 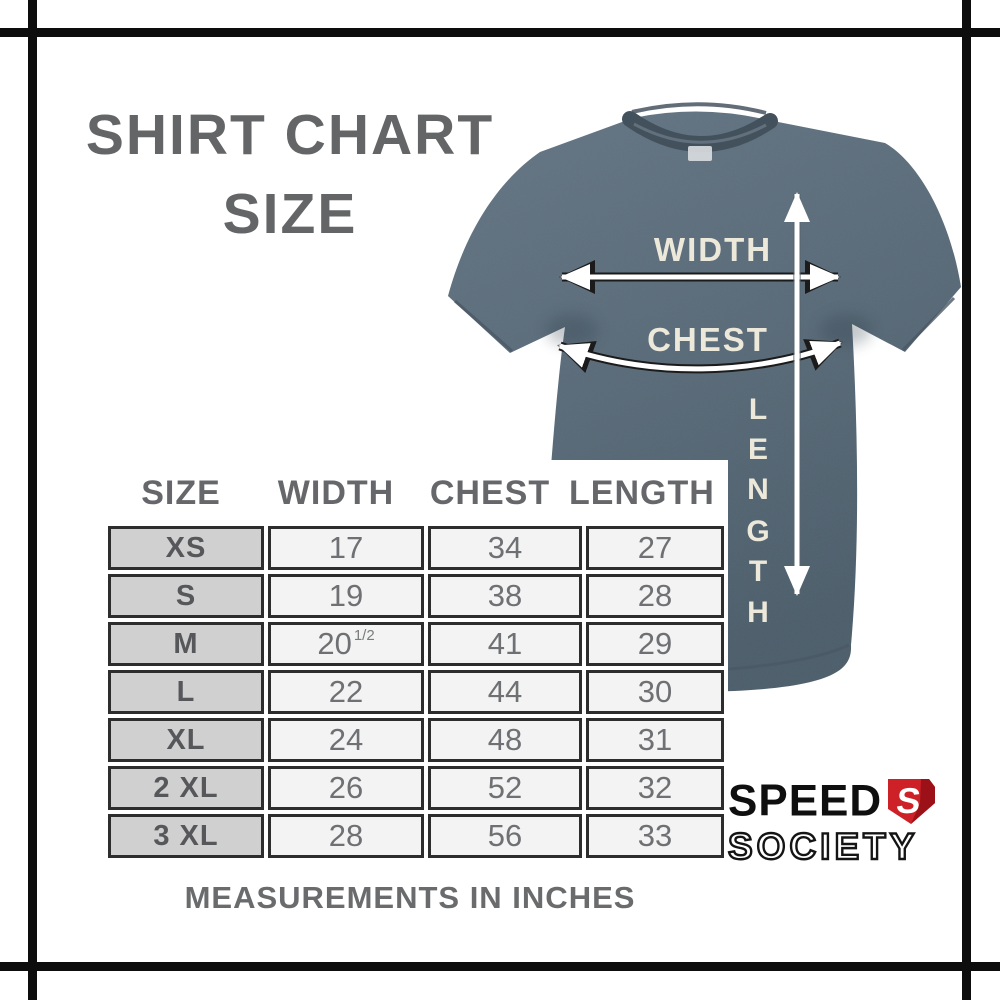 What do you see at coordinates (346, 740) in the screenshot?
I see `width-cell: 24` at bounding box center [346, 740].